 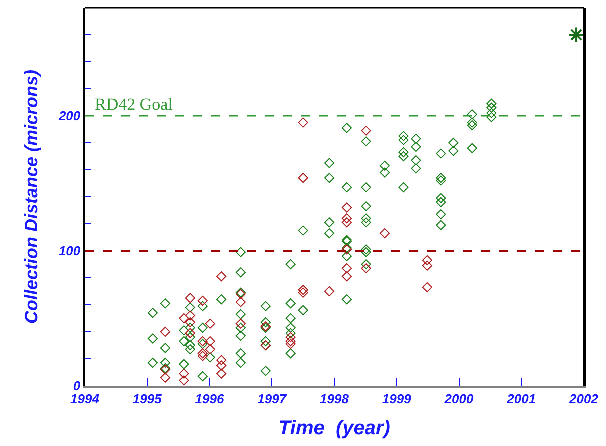 What do you see at coordinates (210, 399) in the screenshot?
I see `x-tick-label: 1996` at bounding box center [210, 399].